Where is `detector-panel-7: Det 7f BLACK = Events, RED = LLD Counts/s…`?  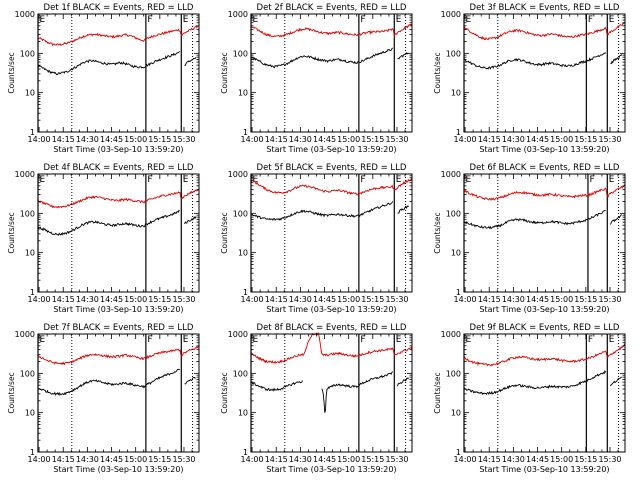 detector-panel-7: Det 7f BLACK = Events, RED = LLD Counts/s… is located at coordinates (103, 398).